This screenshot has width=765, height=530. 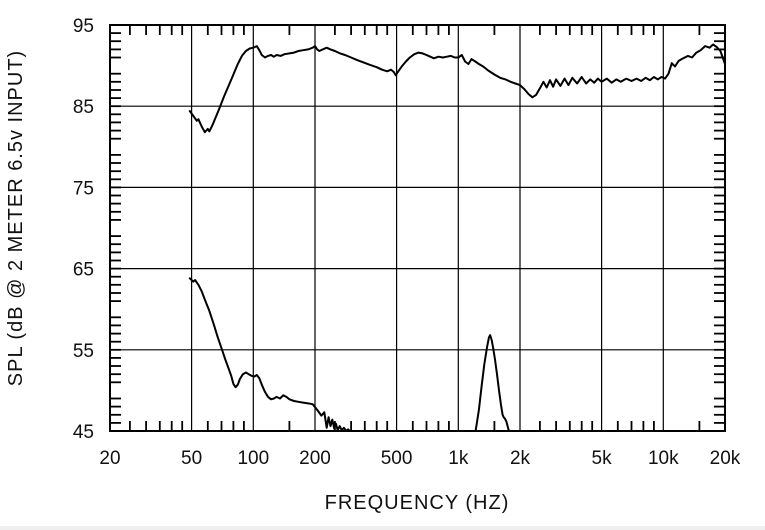 What do you see at coordinates (457, 88) in the screenshot?
I see `curve-frequency-response` at bounding box center [457, 88].